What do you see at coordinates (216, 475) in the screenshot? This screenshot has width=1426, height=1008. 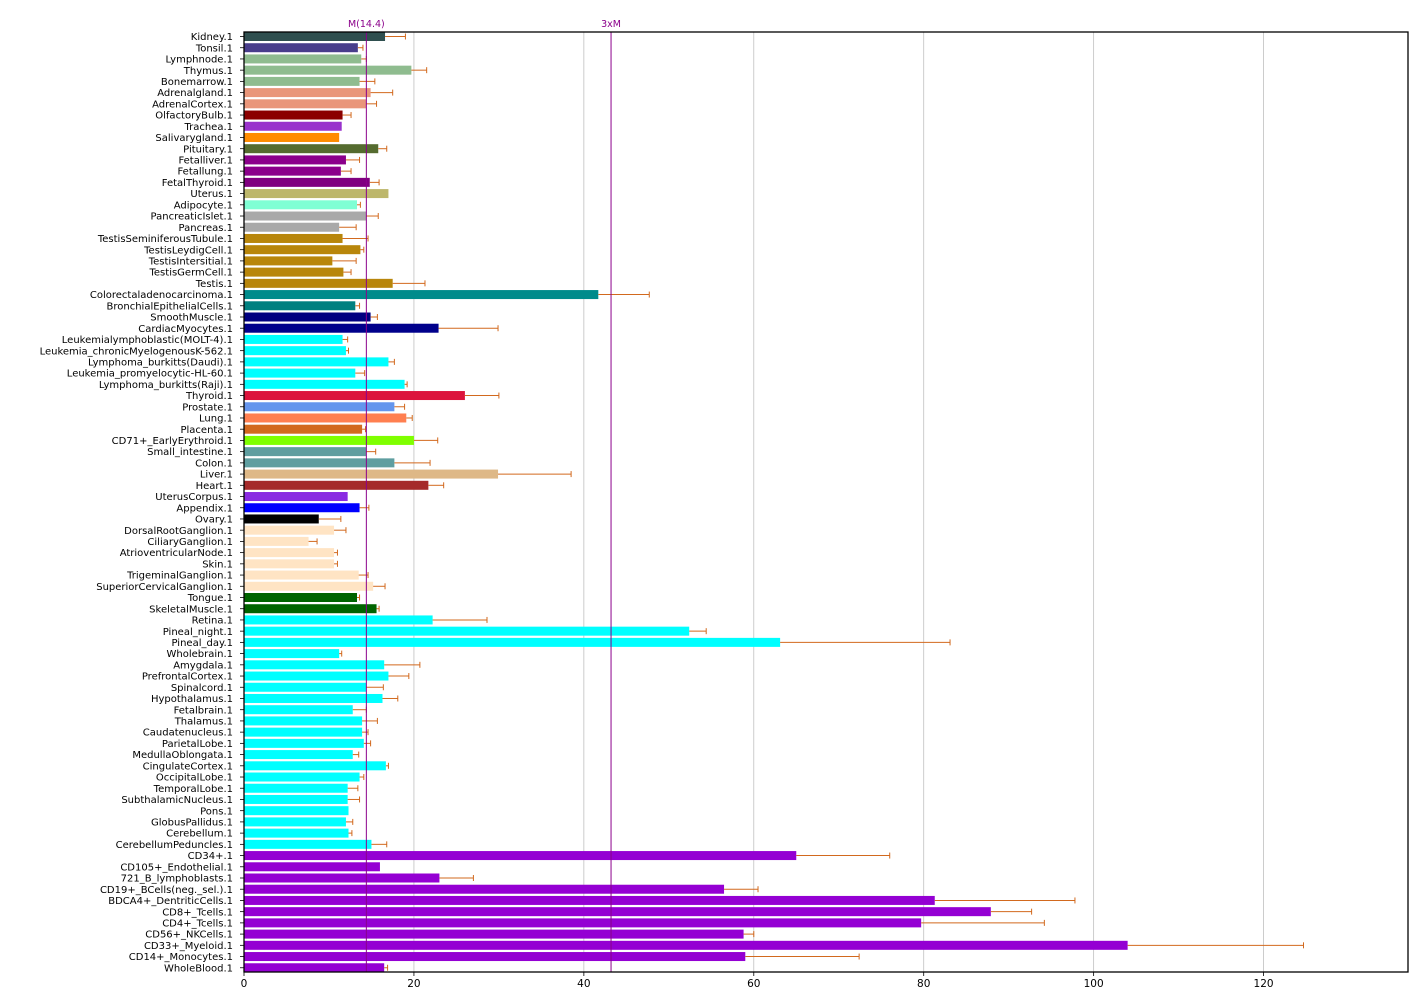 I see `y-tick-label: Liver.1` at bounding box center [216, 475].